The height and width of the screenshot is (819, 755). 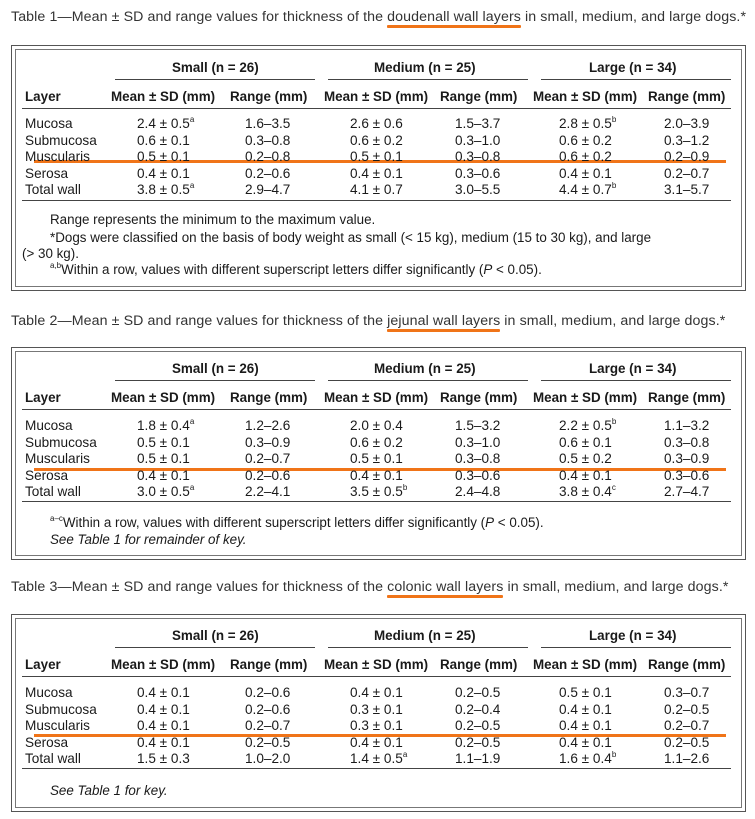 What do you see at coordinates (268, 189) in the screenshot?
I see `range-value: 2.9–4.7` at bounding box center [268, 189].